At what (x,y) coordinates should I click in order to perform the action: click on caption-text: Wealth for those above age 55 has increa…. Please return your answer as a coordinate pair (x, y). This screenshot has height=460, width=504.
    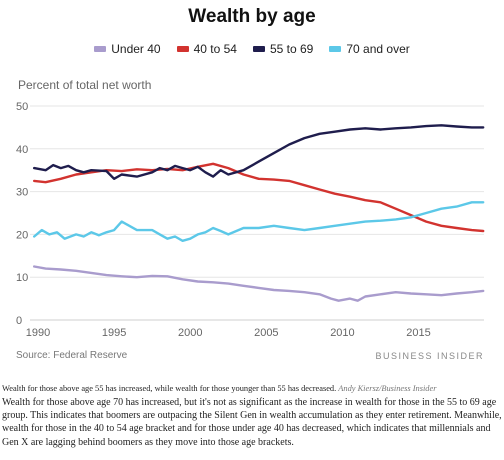
    Looking at the image, I should click on (169, 388).